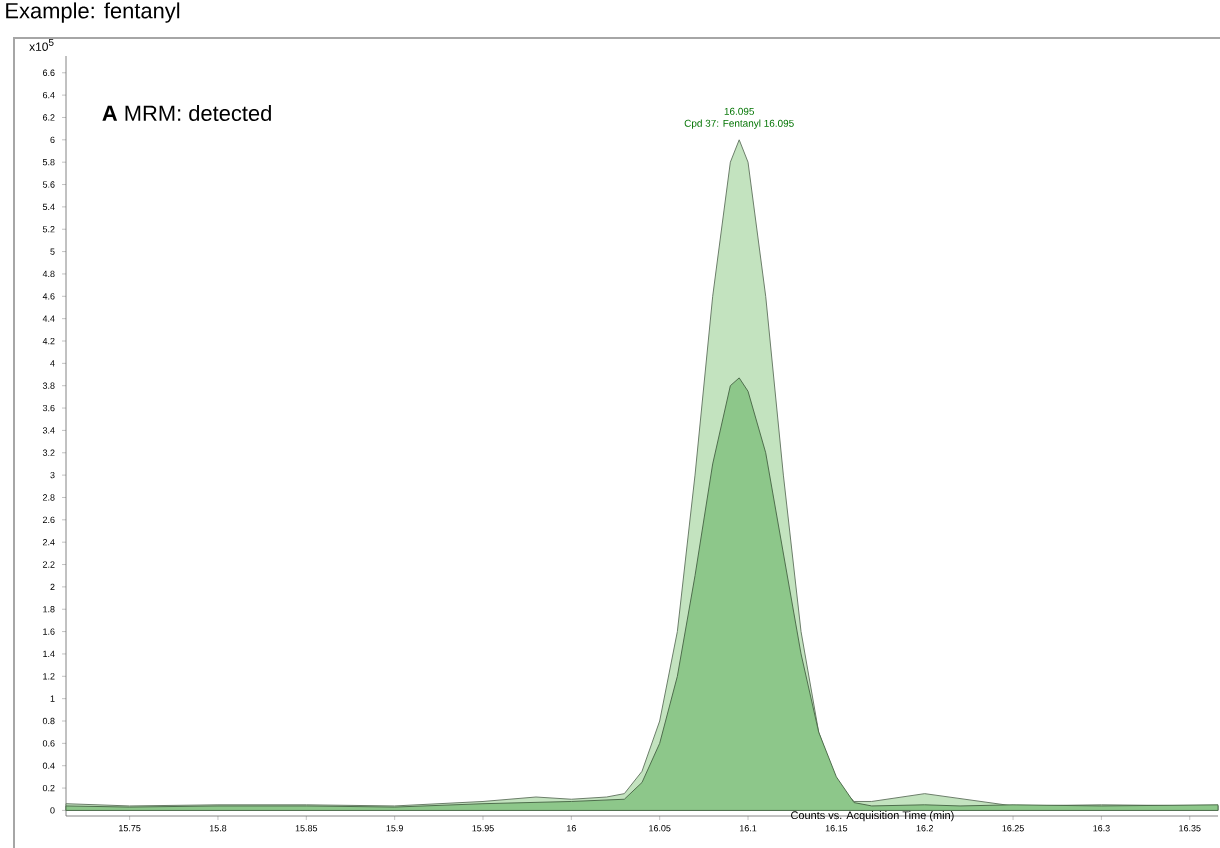 The image size is (1220, 848). I want to click on chart-title: Example: fentanyl, so click(93, 12).